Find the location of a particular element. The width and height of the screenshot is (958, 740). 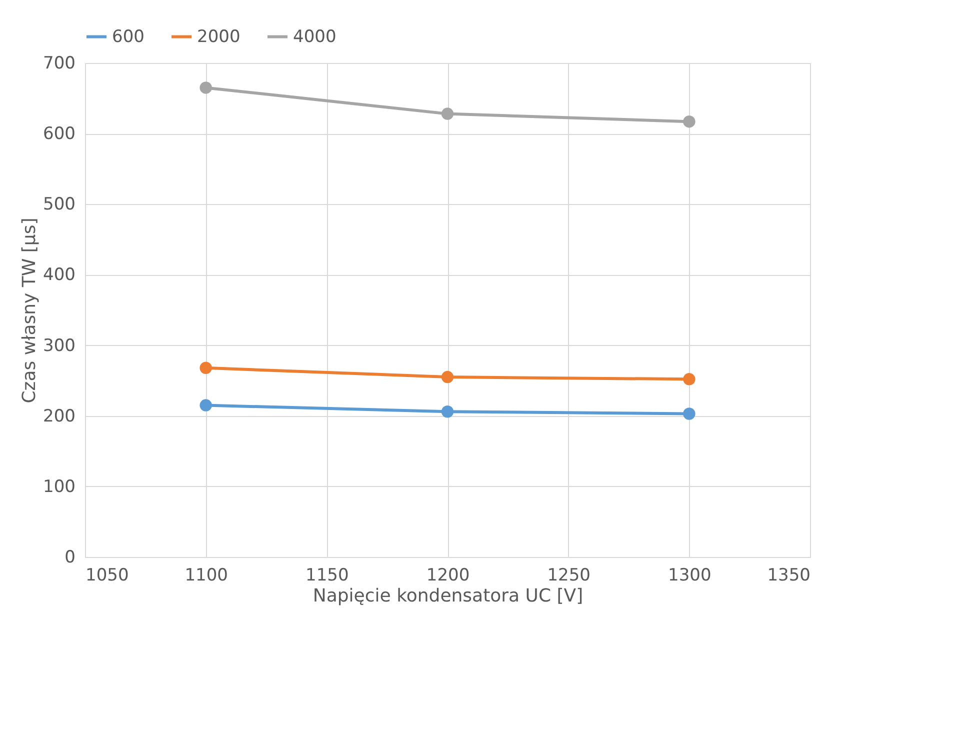

y-tick-label: 600 is located at coordinates (59, 134).